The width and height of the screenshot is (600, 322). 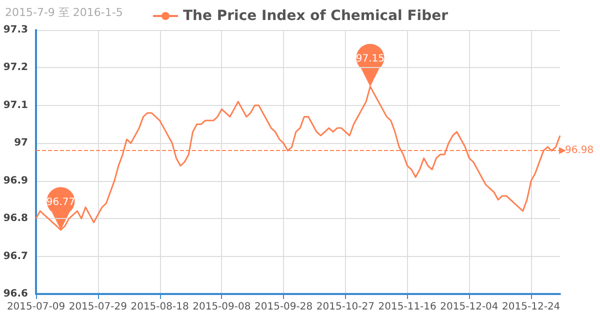 What do you see at coordinates (61, 202) in the screenshot?
I see `annotation: 96.77` at bounding box center [61, 202].